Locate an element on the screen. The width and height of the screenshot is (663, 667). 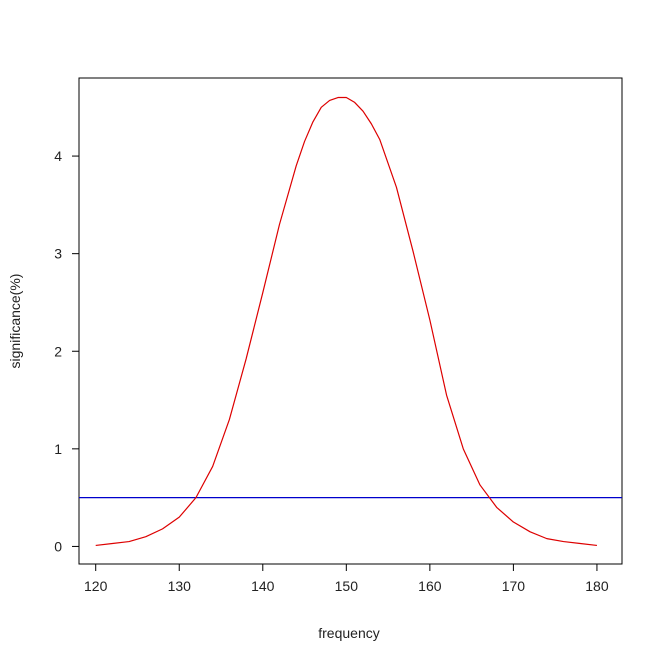
x-tick-label: 150 is located at coordinates (347, 586).